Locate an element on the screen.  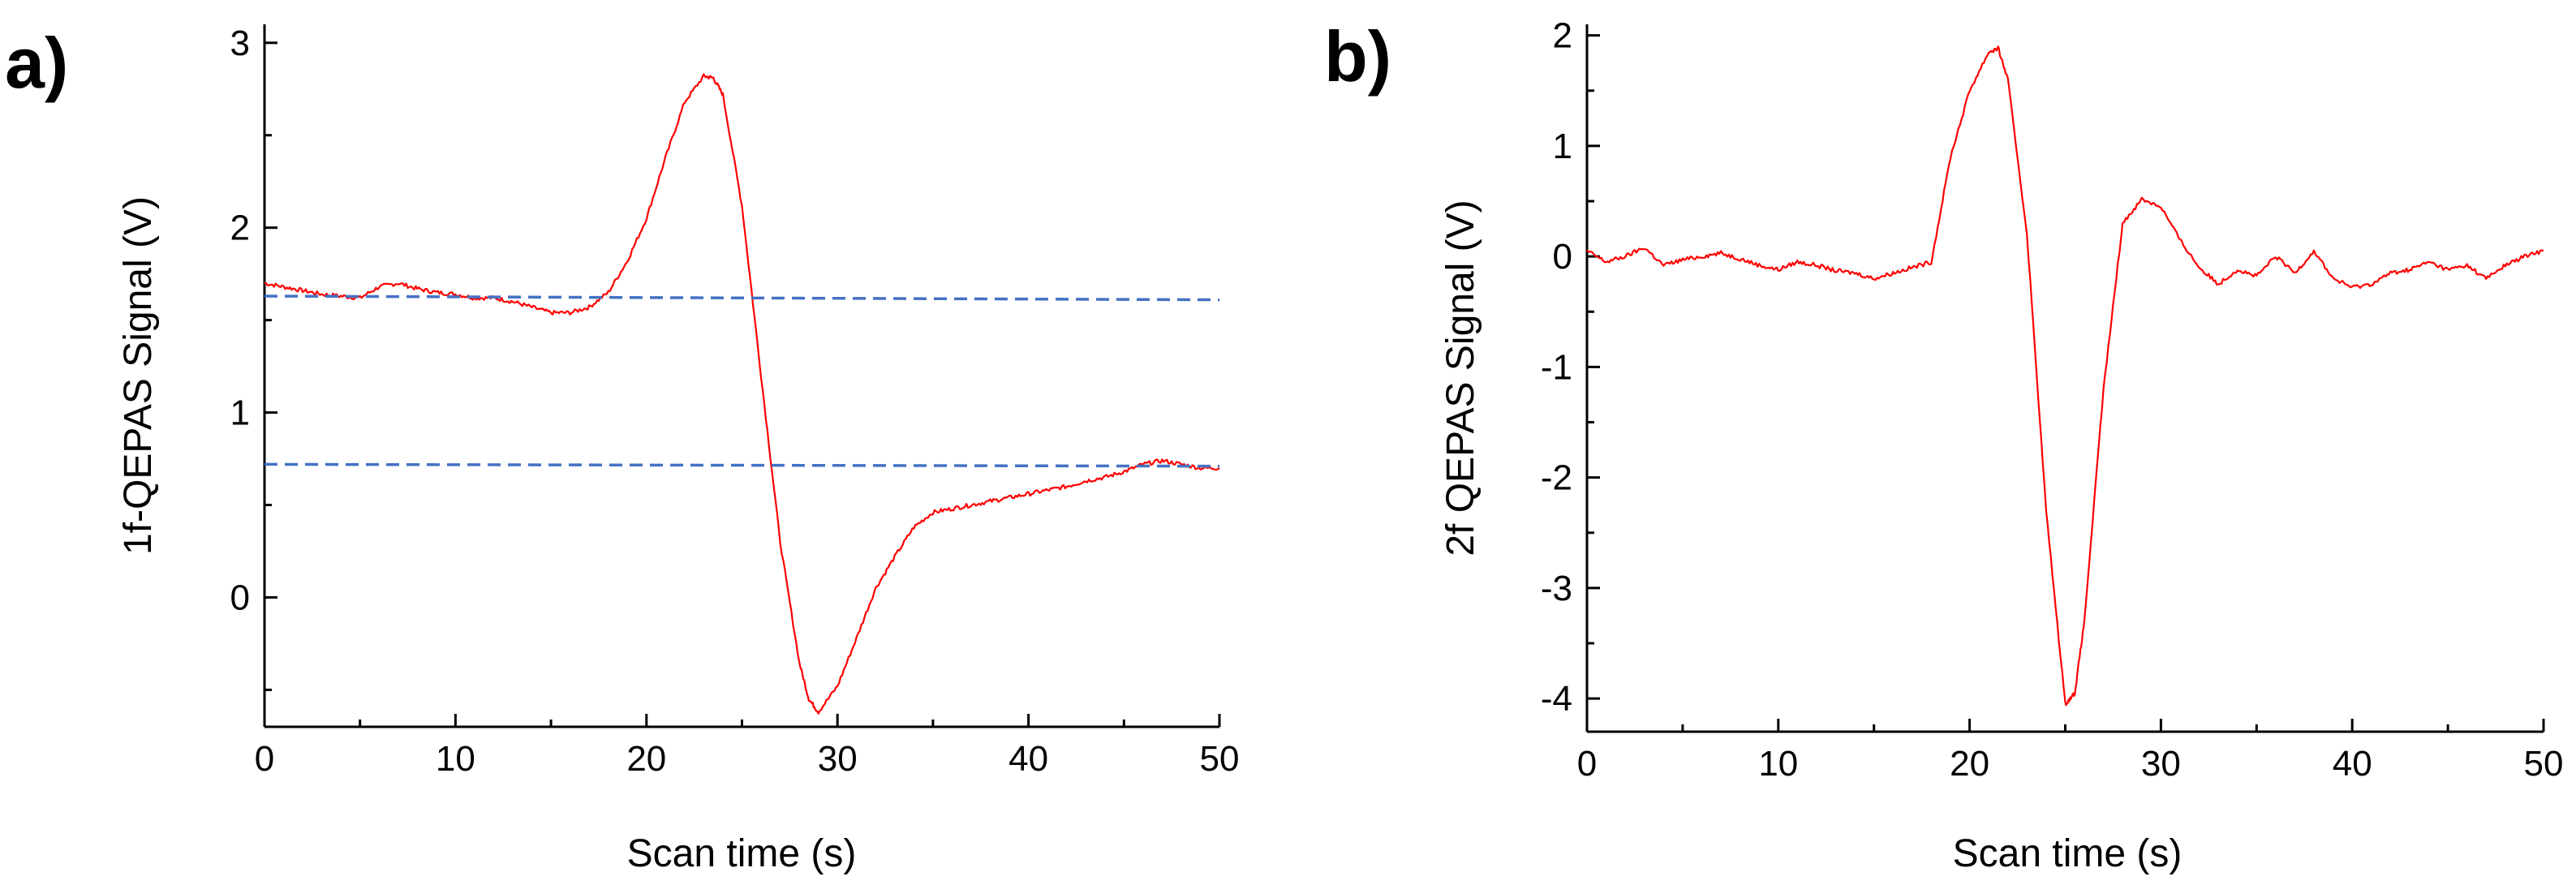
panel-b-x-tick-label: 0 is located at coordinates (1587, 764).